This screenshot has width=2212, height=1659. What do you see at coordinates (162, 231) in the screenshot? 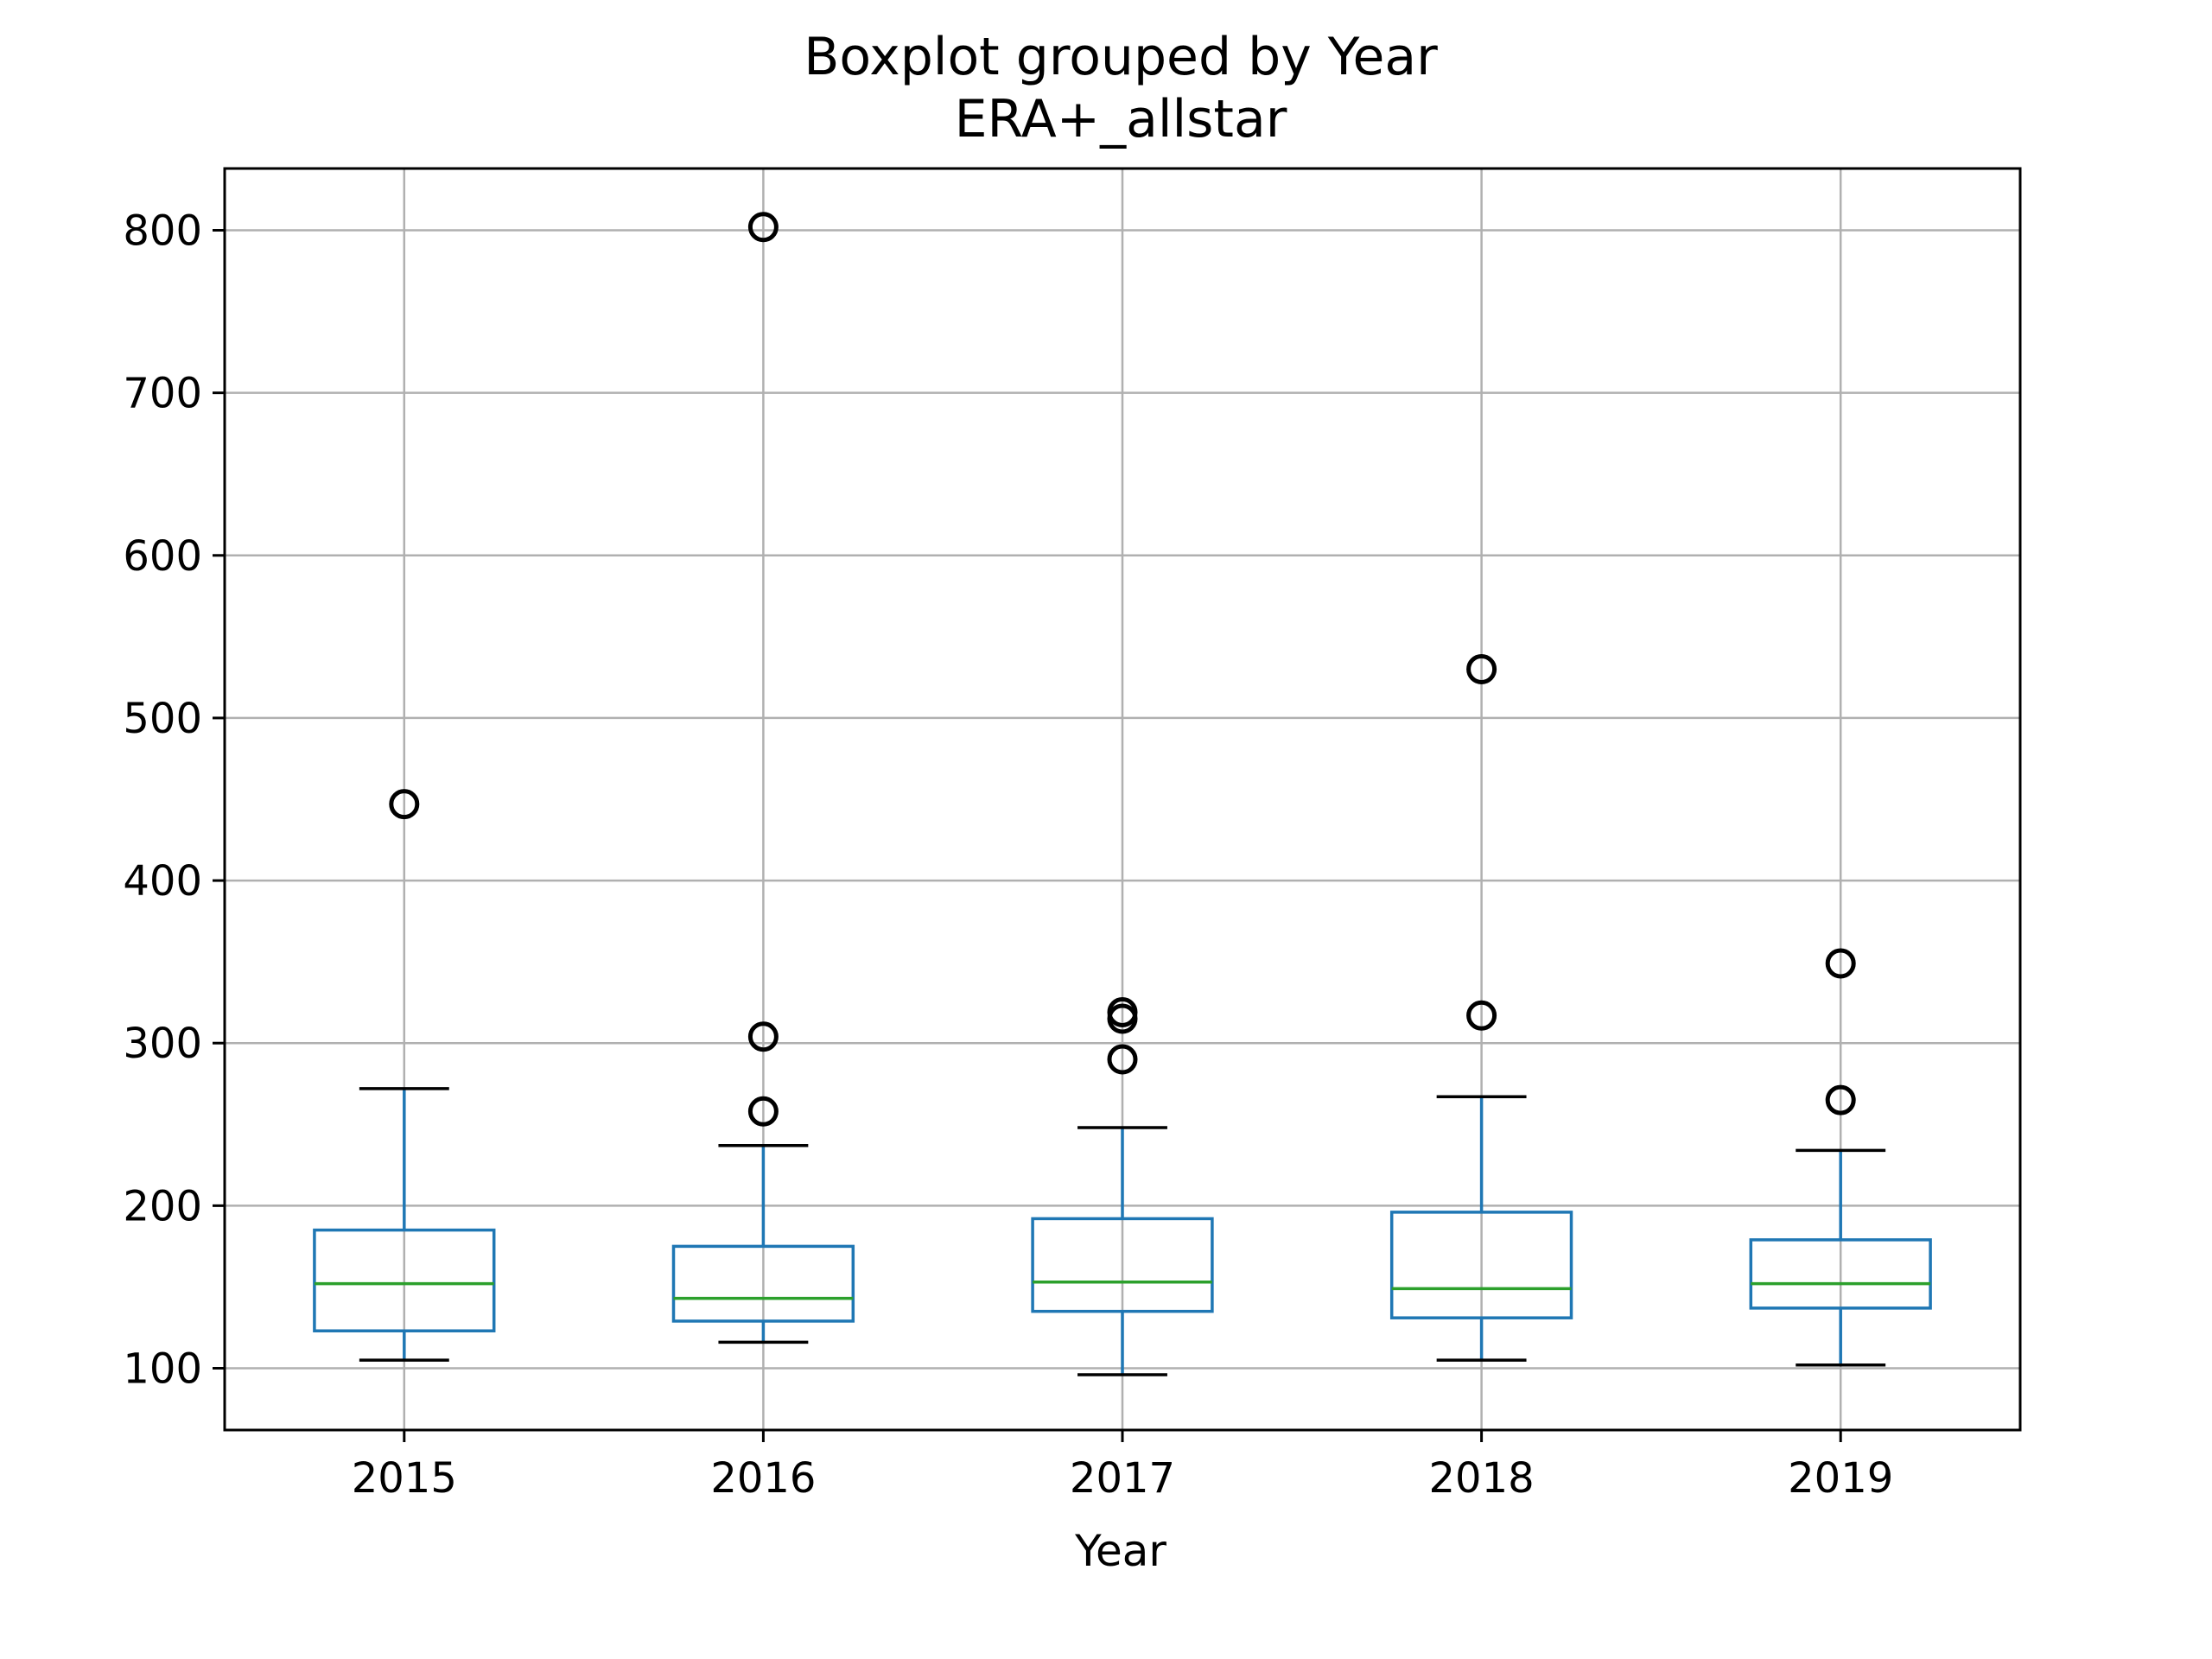
I see `y-tick-label: 800` at bounding box center [162, 231].